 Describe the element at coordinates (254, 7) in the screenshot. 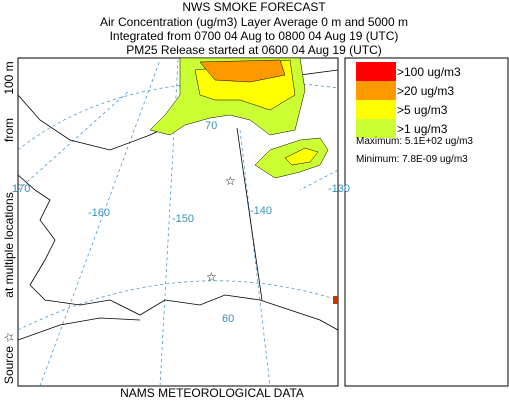

I see `title: NWS SMOKE FORECAST` at that location.